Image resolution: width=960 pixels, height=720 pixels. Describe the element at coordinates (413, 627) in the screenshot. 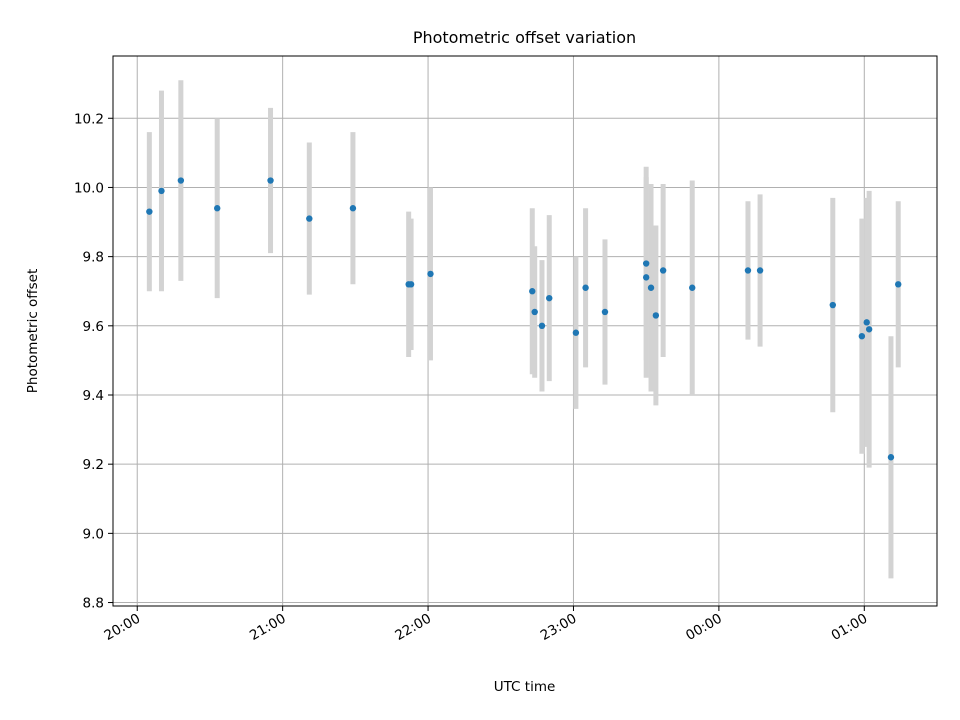

I see `x-tick-label: 22:00` at that location.